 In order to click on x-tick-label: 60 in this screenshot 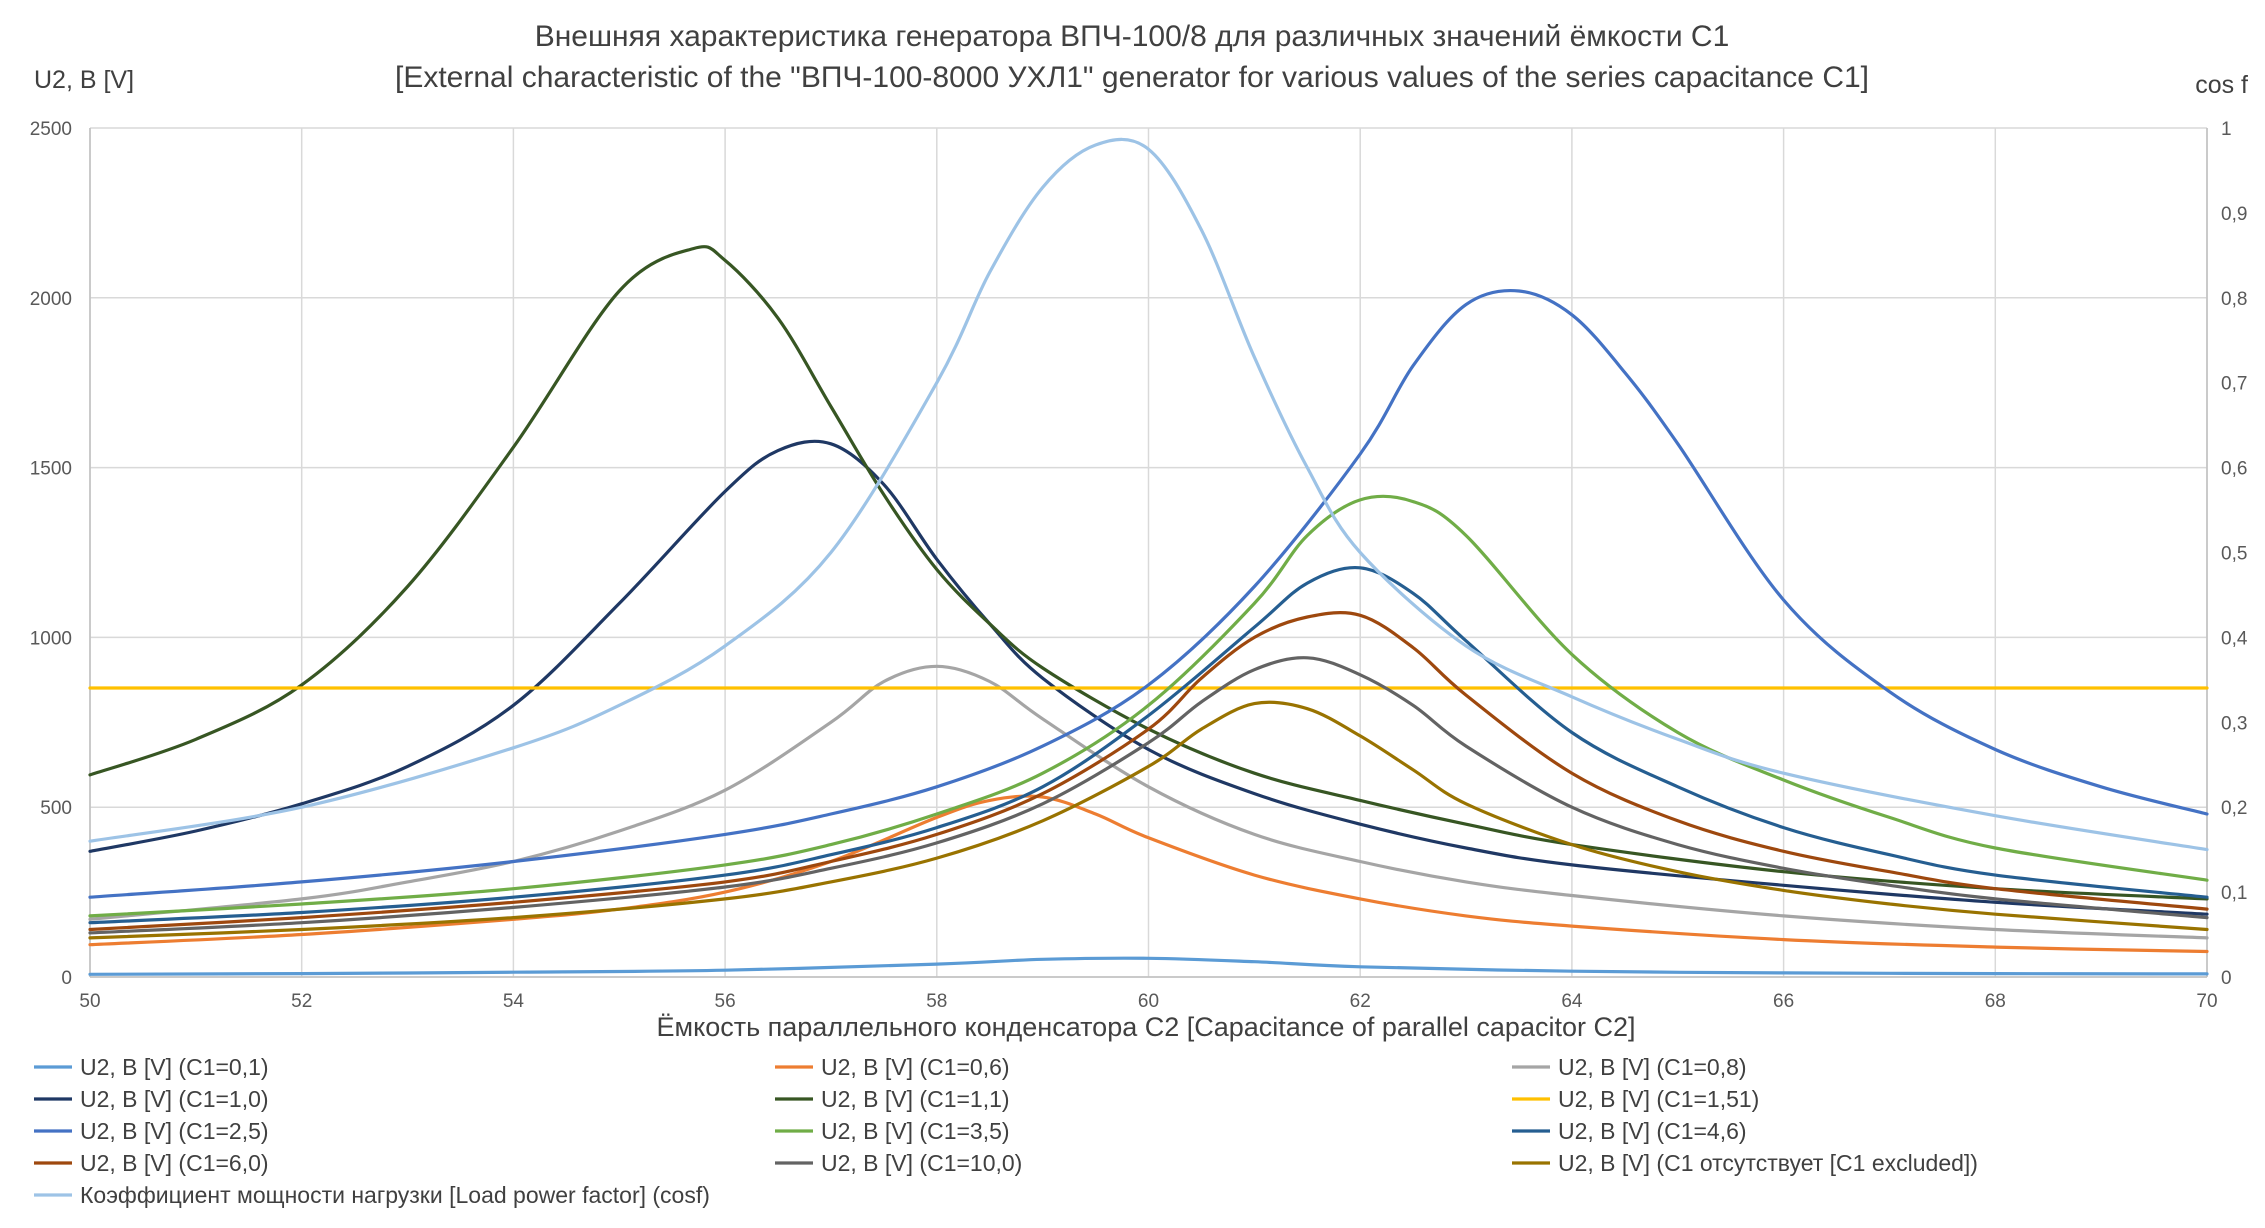, I will do `click(1148, 1001)`.